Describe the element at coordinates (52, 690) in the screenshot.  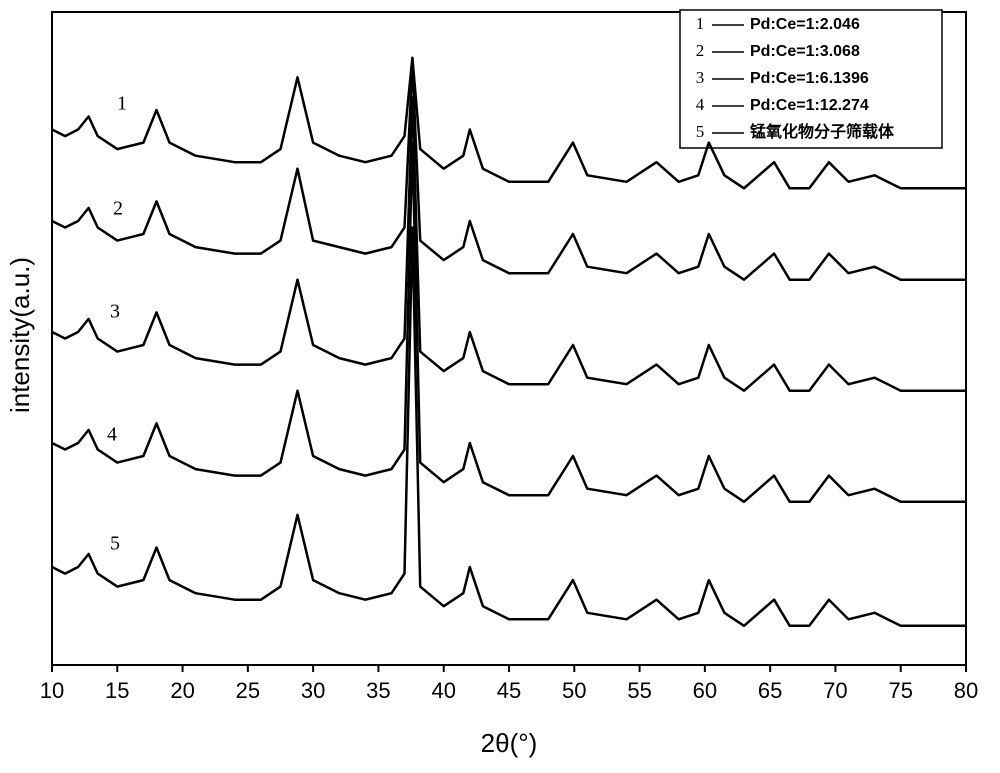
I see `x-tick-label: 10` at that location.